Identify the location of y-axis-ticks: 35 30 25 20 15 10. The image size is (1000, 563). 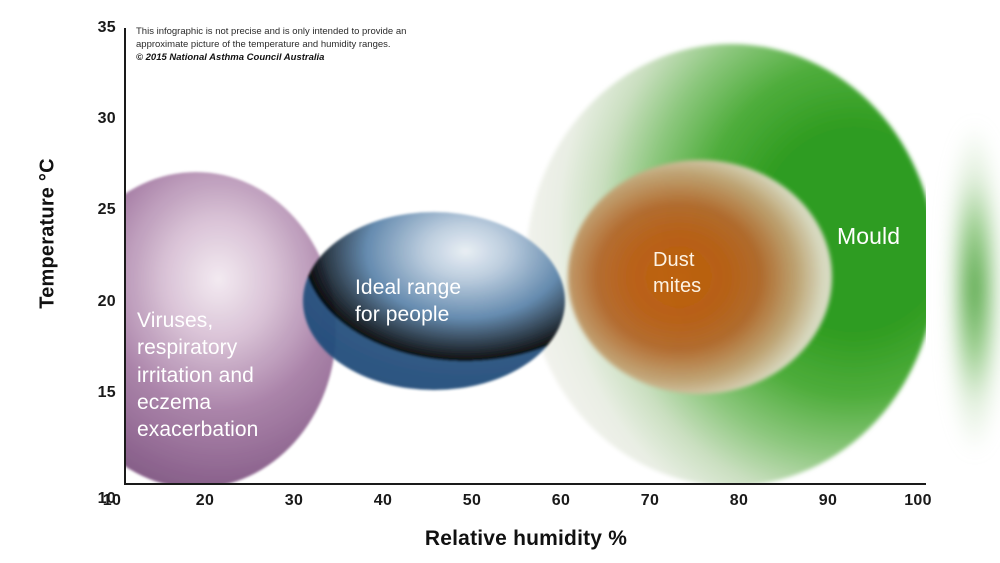
(92, 281).